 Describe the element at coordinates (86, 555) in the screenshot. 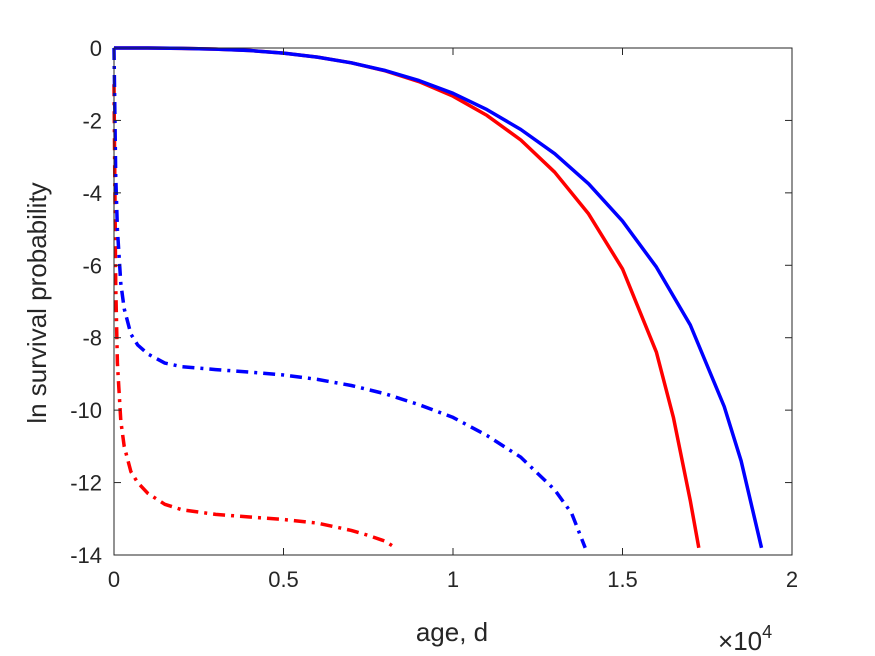

I see `y-tick-label: -14` at that location.